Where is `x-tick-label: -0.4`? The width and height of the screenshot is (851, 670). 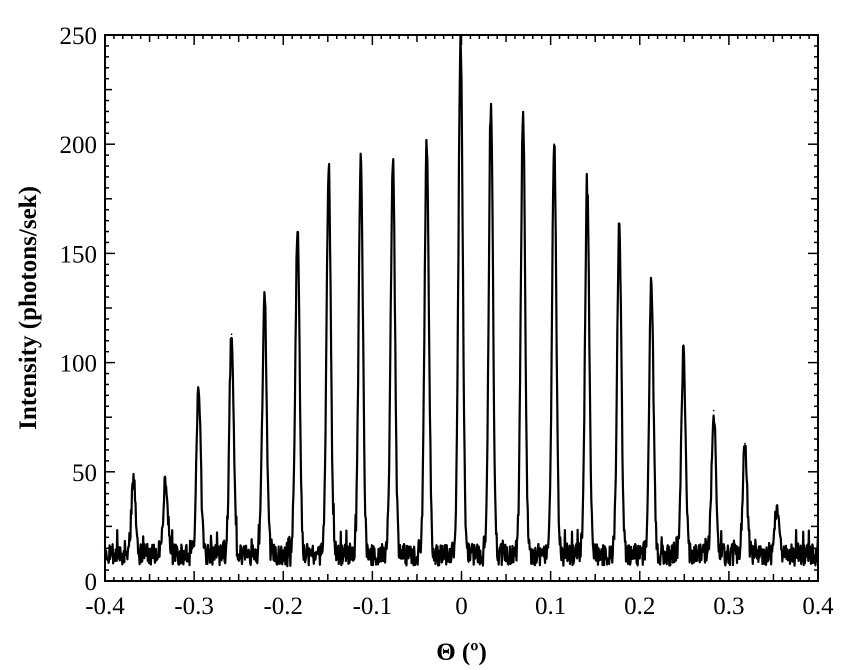
x-tick-label: -0.4 is located at coordinates (105, 606).